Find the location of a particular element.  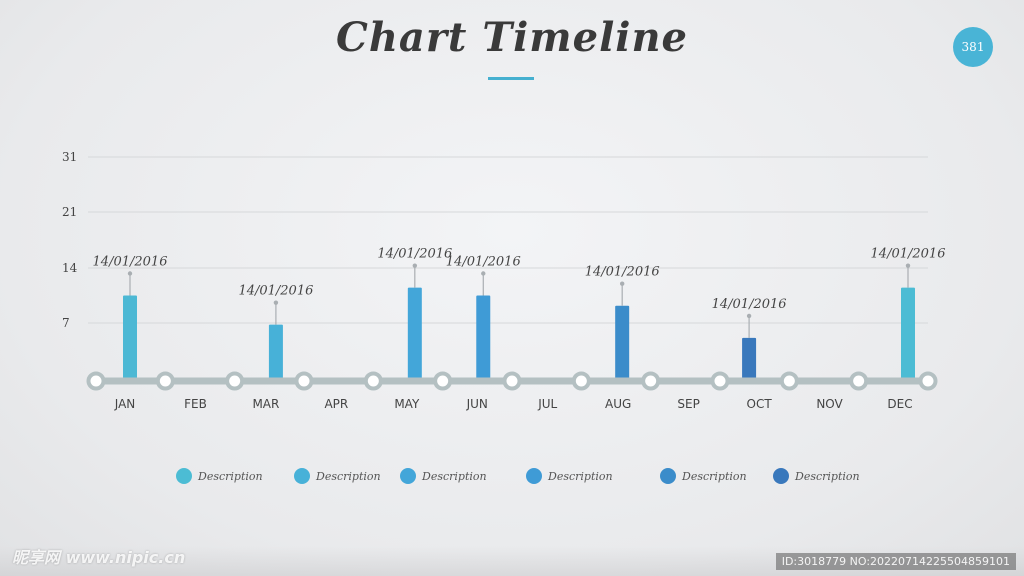

bar-dec is located at coordinates (908, 334).